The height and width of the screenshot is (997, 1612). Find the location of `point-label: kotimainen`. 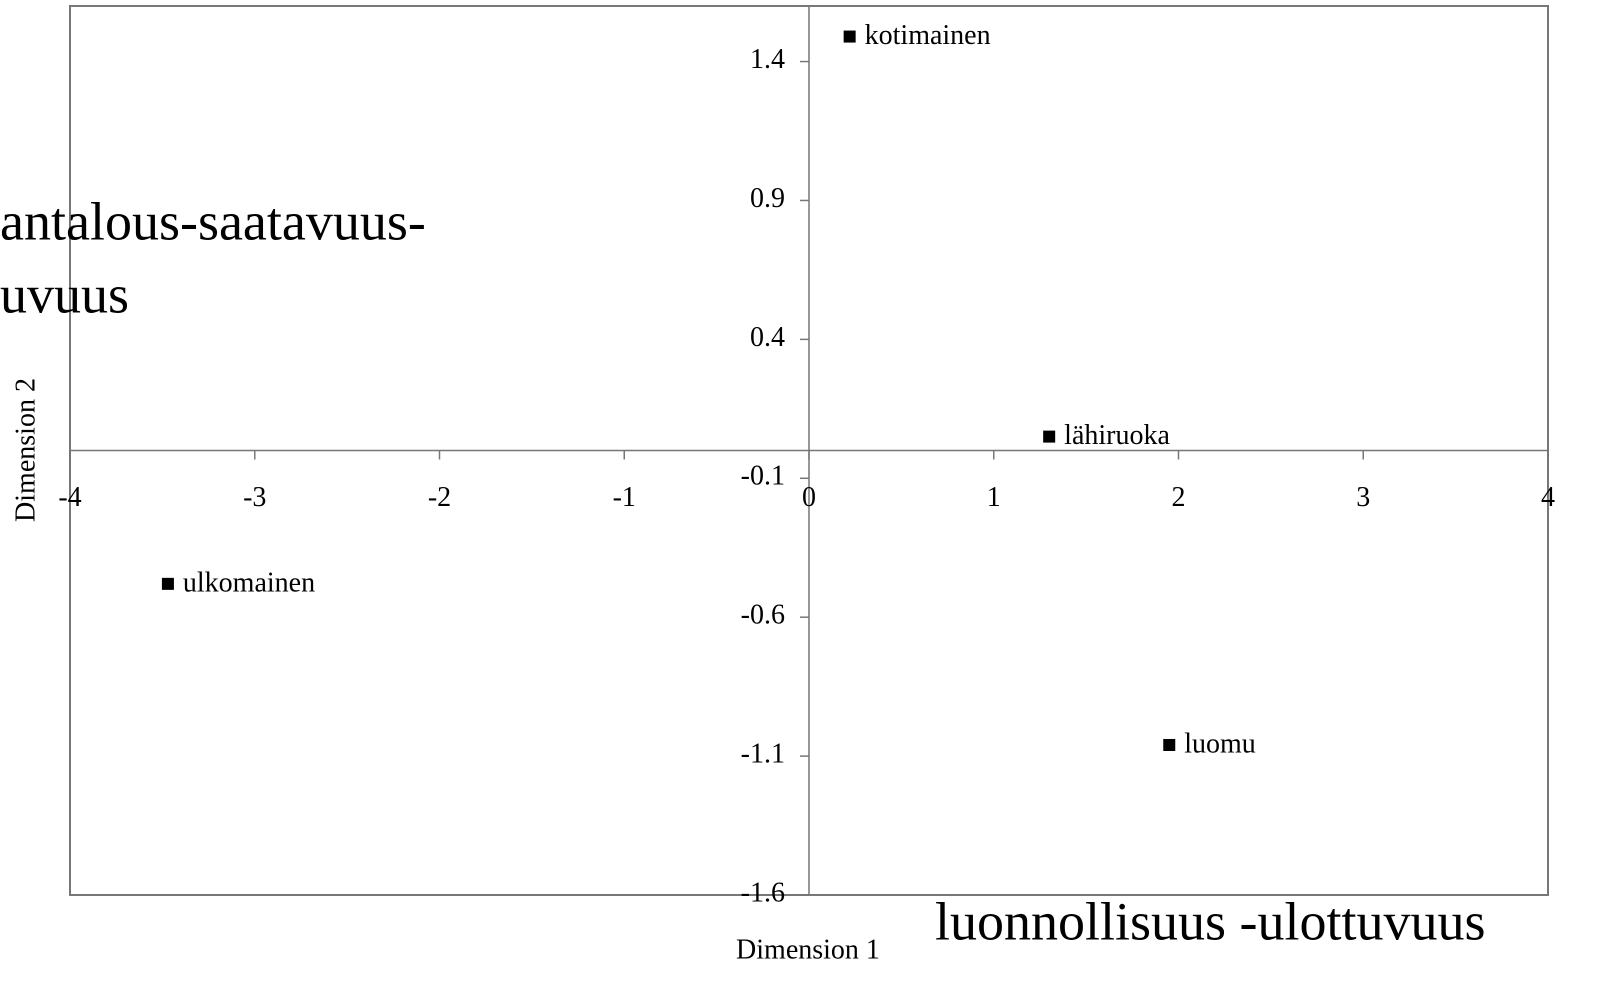

point-label: kotimainen is located at coordinates (928, 35).